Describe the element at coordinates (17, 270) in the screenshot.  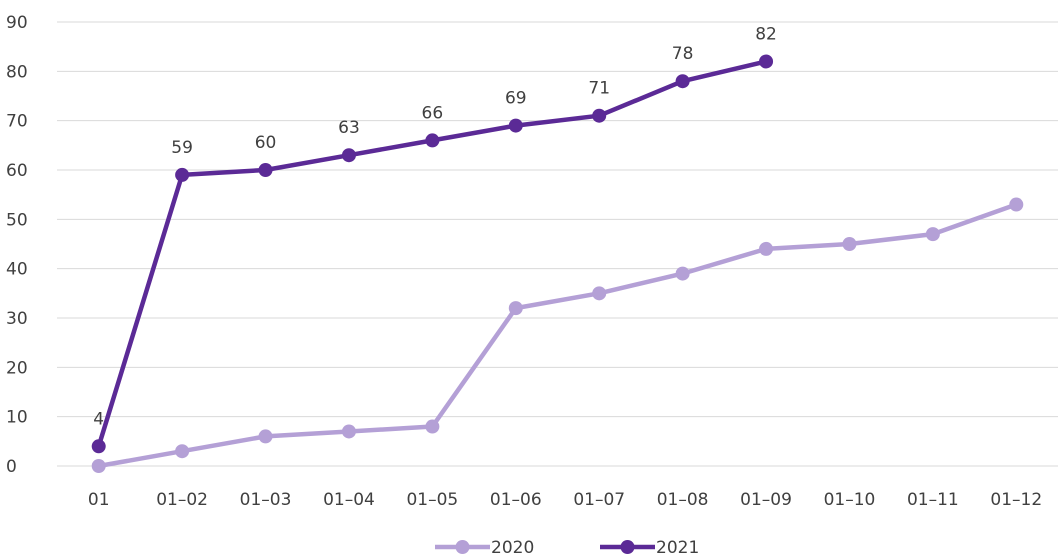
I see `y-tick-label-40: 40` at that location.